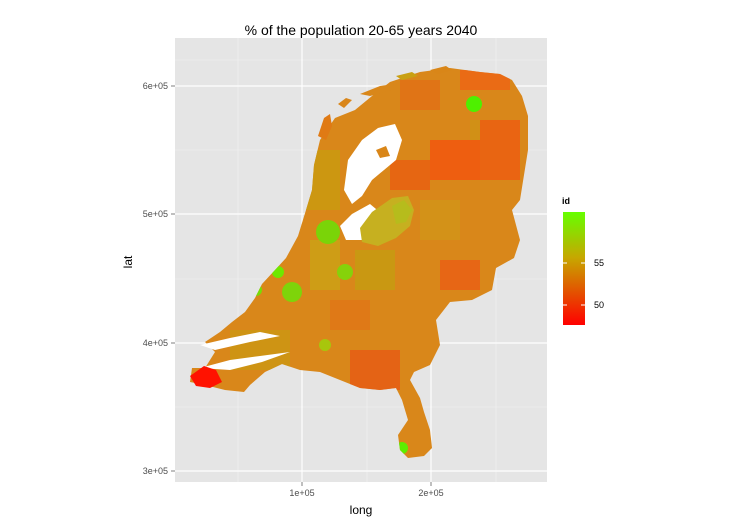  Describe the element at coordinates (155, 214) in the screenshot. I see `y-tick-label: 5e+05` at that location.